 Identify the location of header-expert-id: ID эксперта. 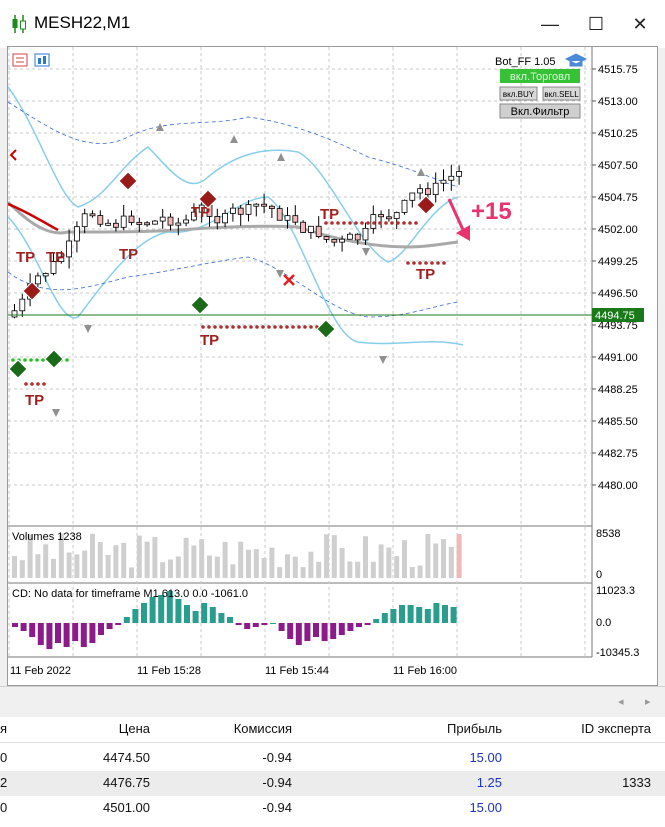
(616, 728).